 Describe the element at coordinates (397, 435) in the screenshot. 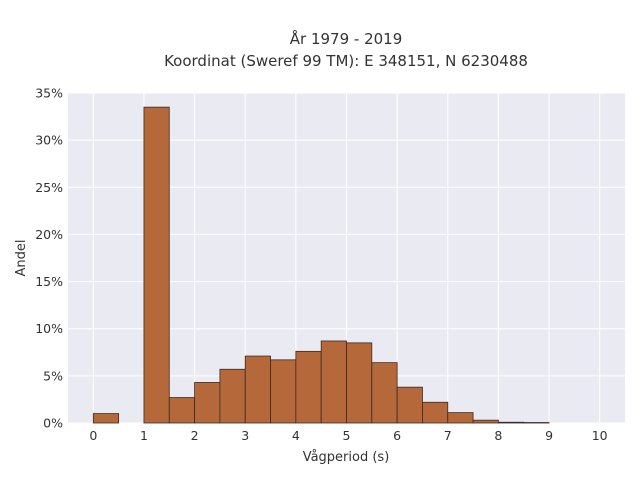

I see `x-tick-label: 6` at that location.